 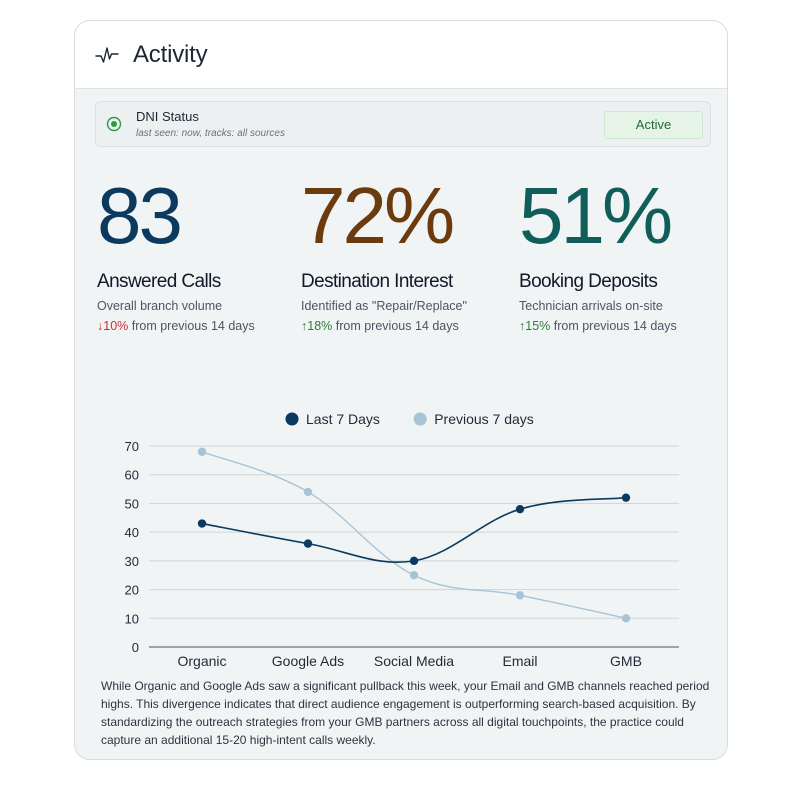 What do you see at coordinates (132, 590) in the screenshot?
I see `y-tick-label: 20` at bounding box center [132, 590].